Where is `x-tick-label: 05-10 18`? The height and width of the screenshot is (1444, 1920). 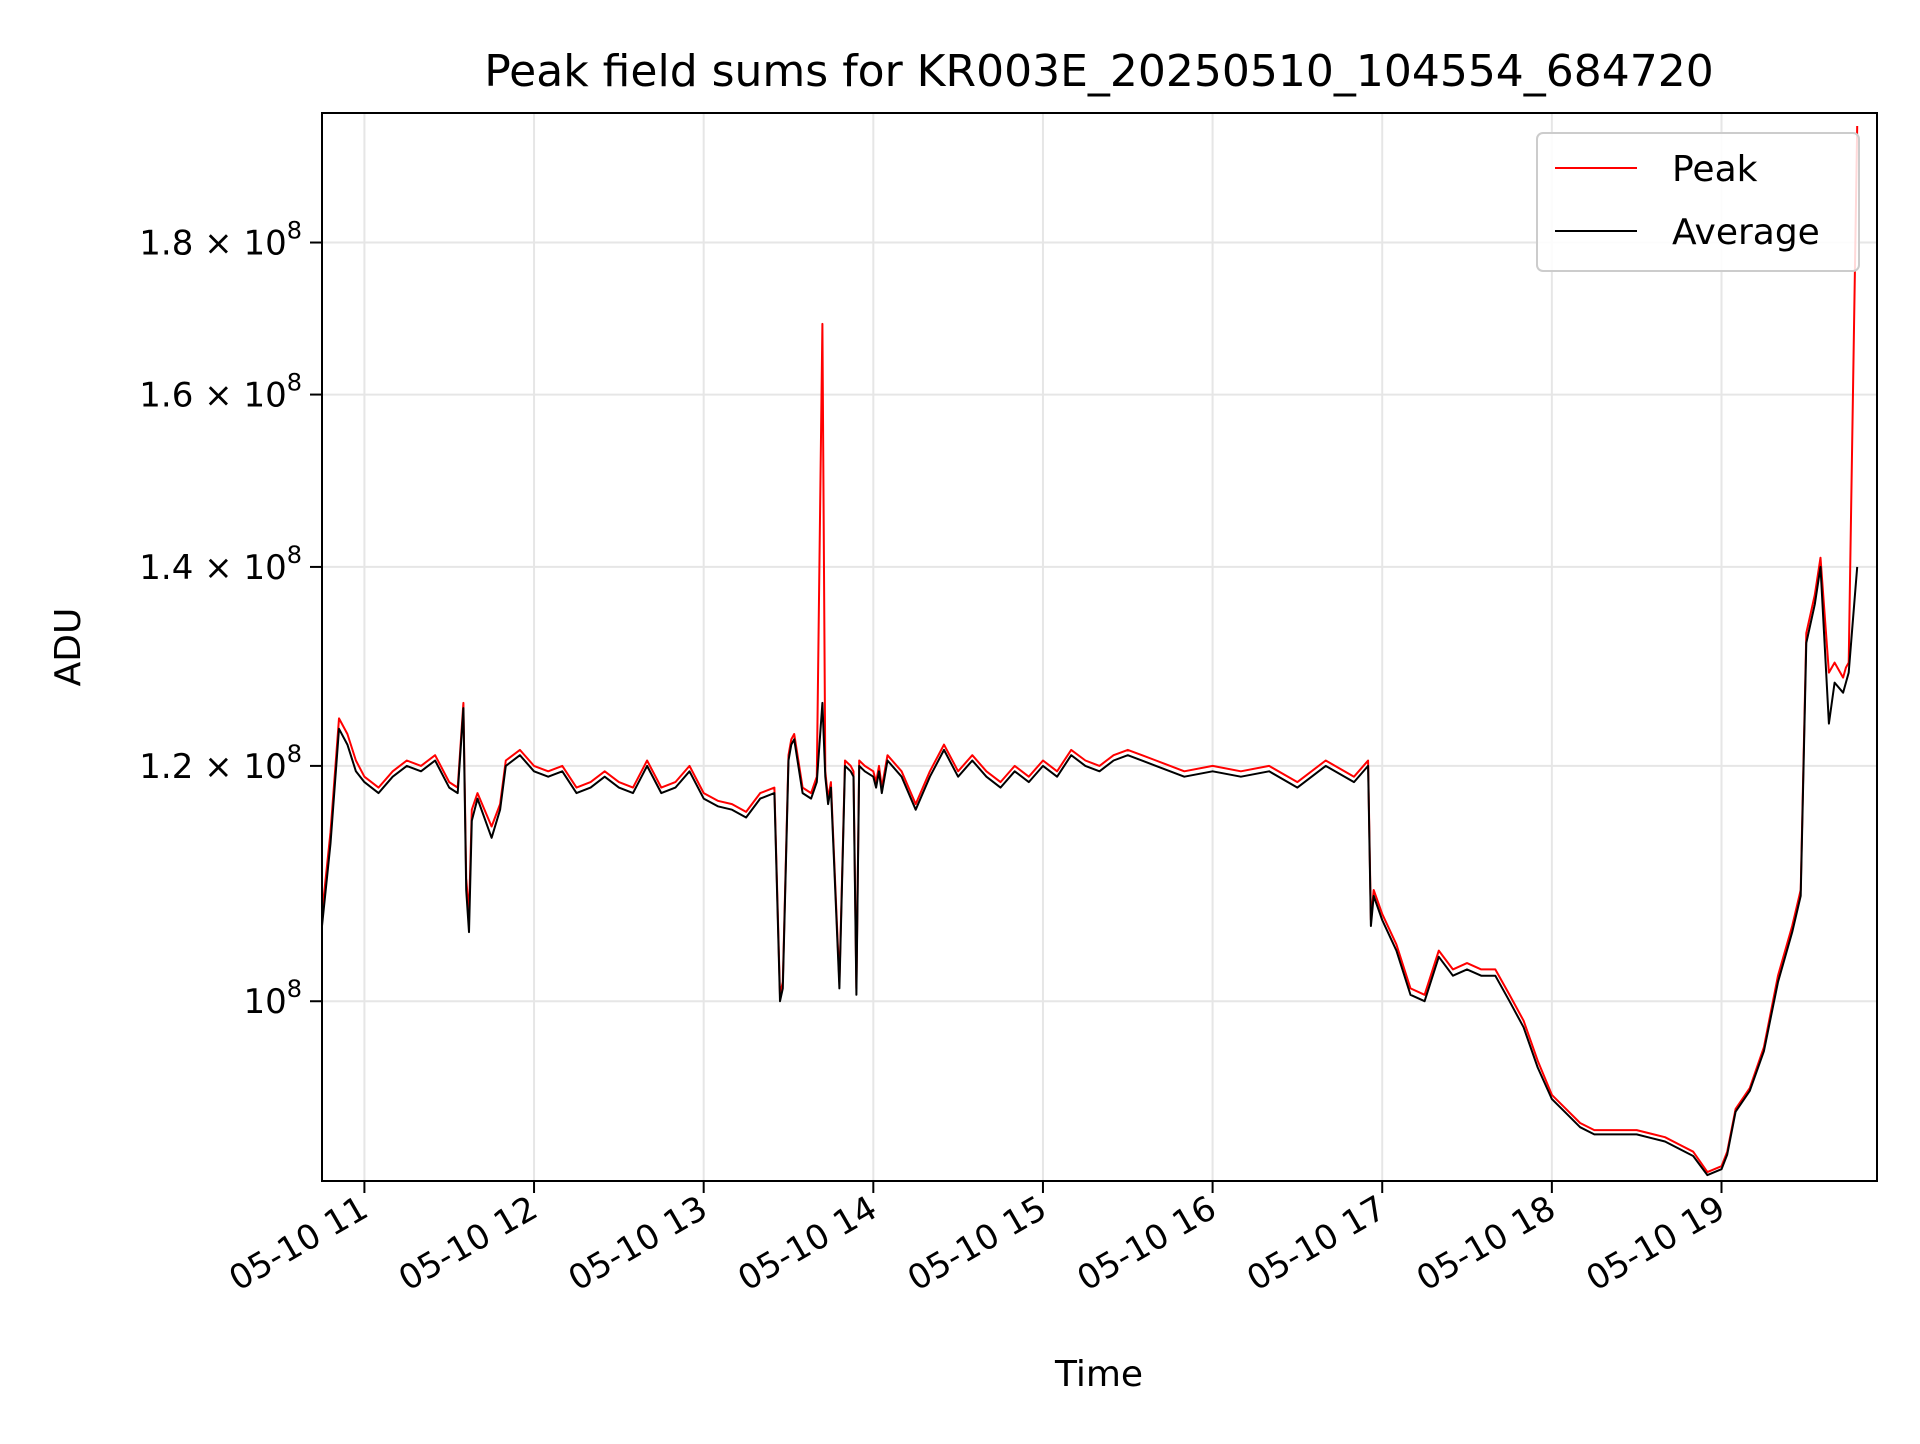 x-tick-label: 05-10 18 is located at coordinates (1486, 1243).